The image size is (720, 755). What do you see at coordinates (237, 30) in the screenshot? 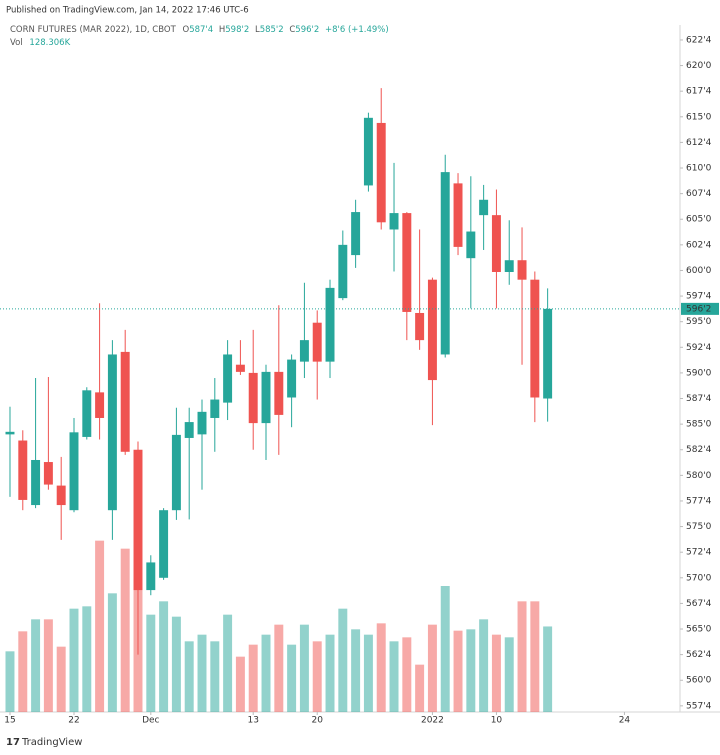
I see `high-value: 598'2` at bounding box center [237, 30].